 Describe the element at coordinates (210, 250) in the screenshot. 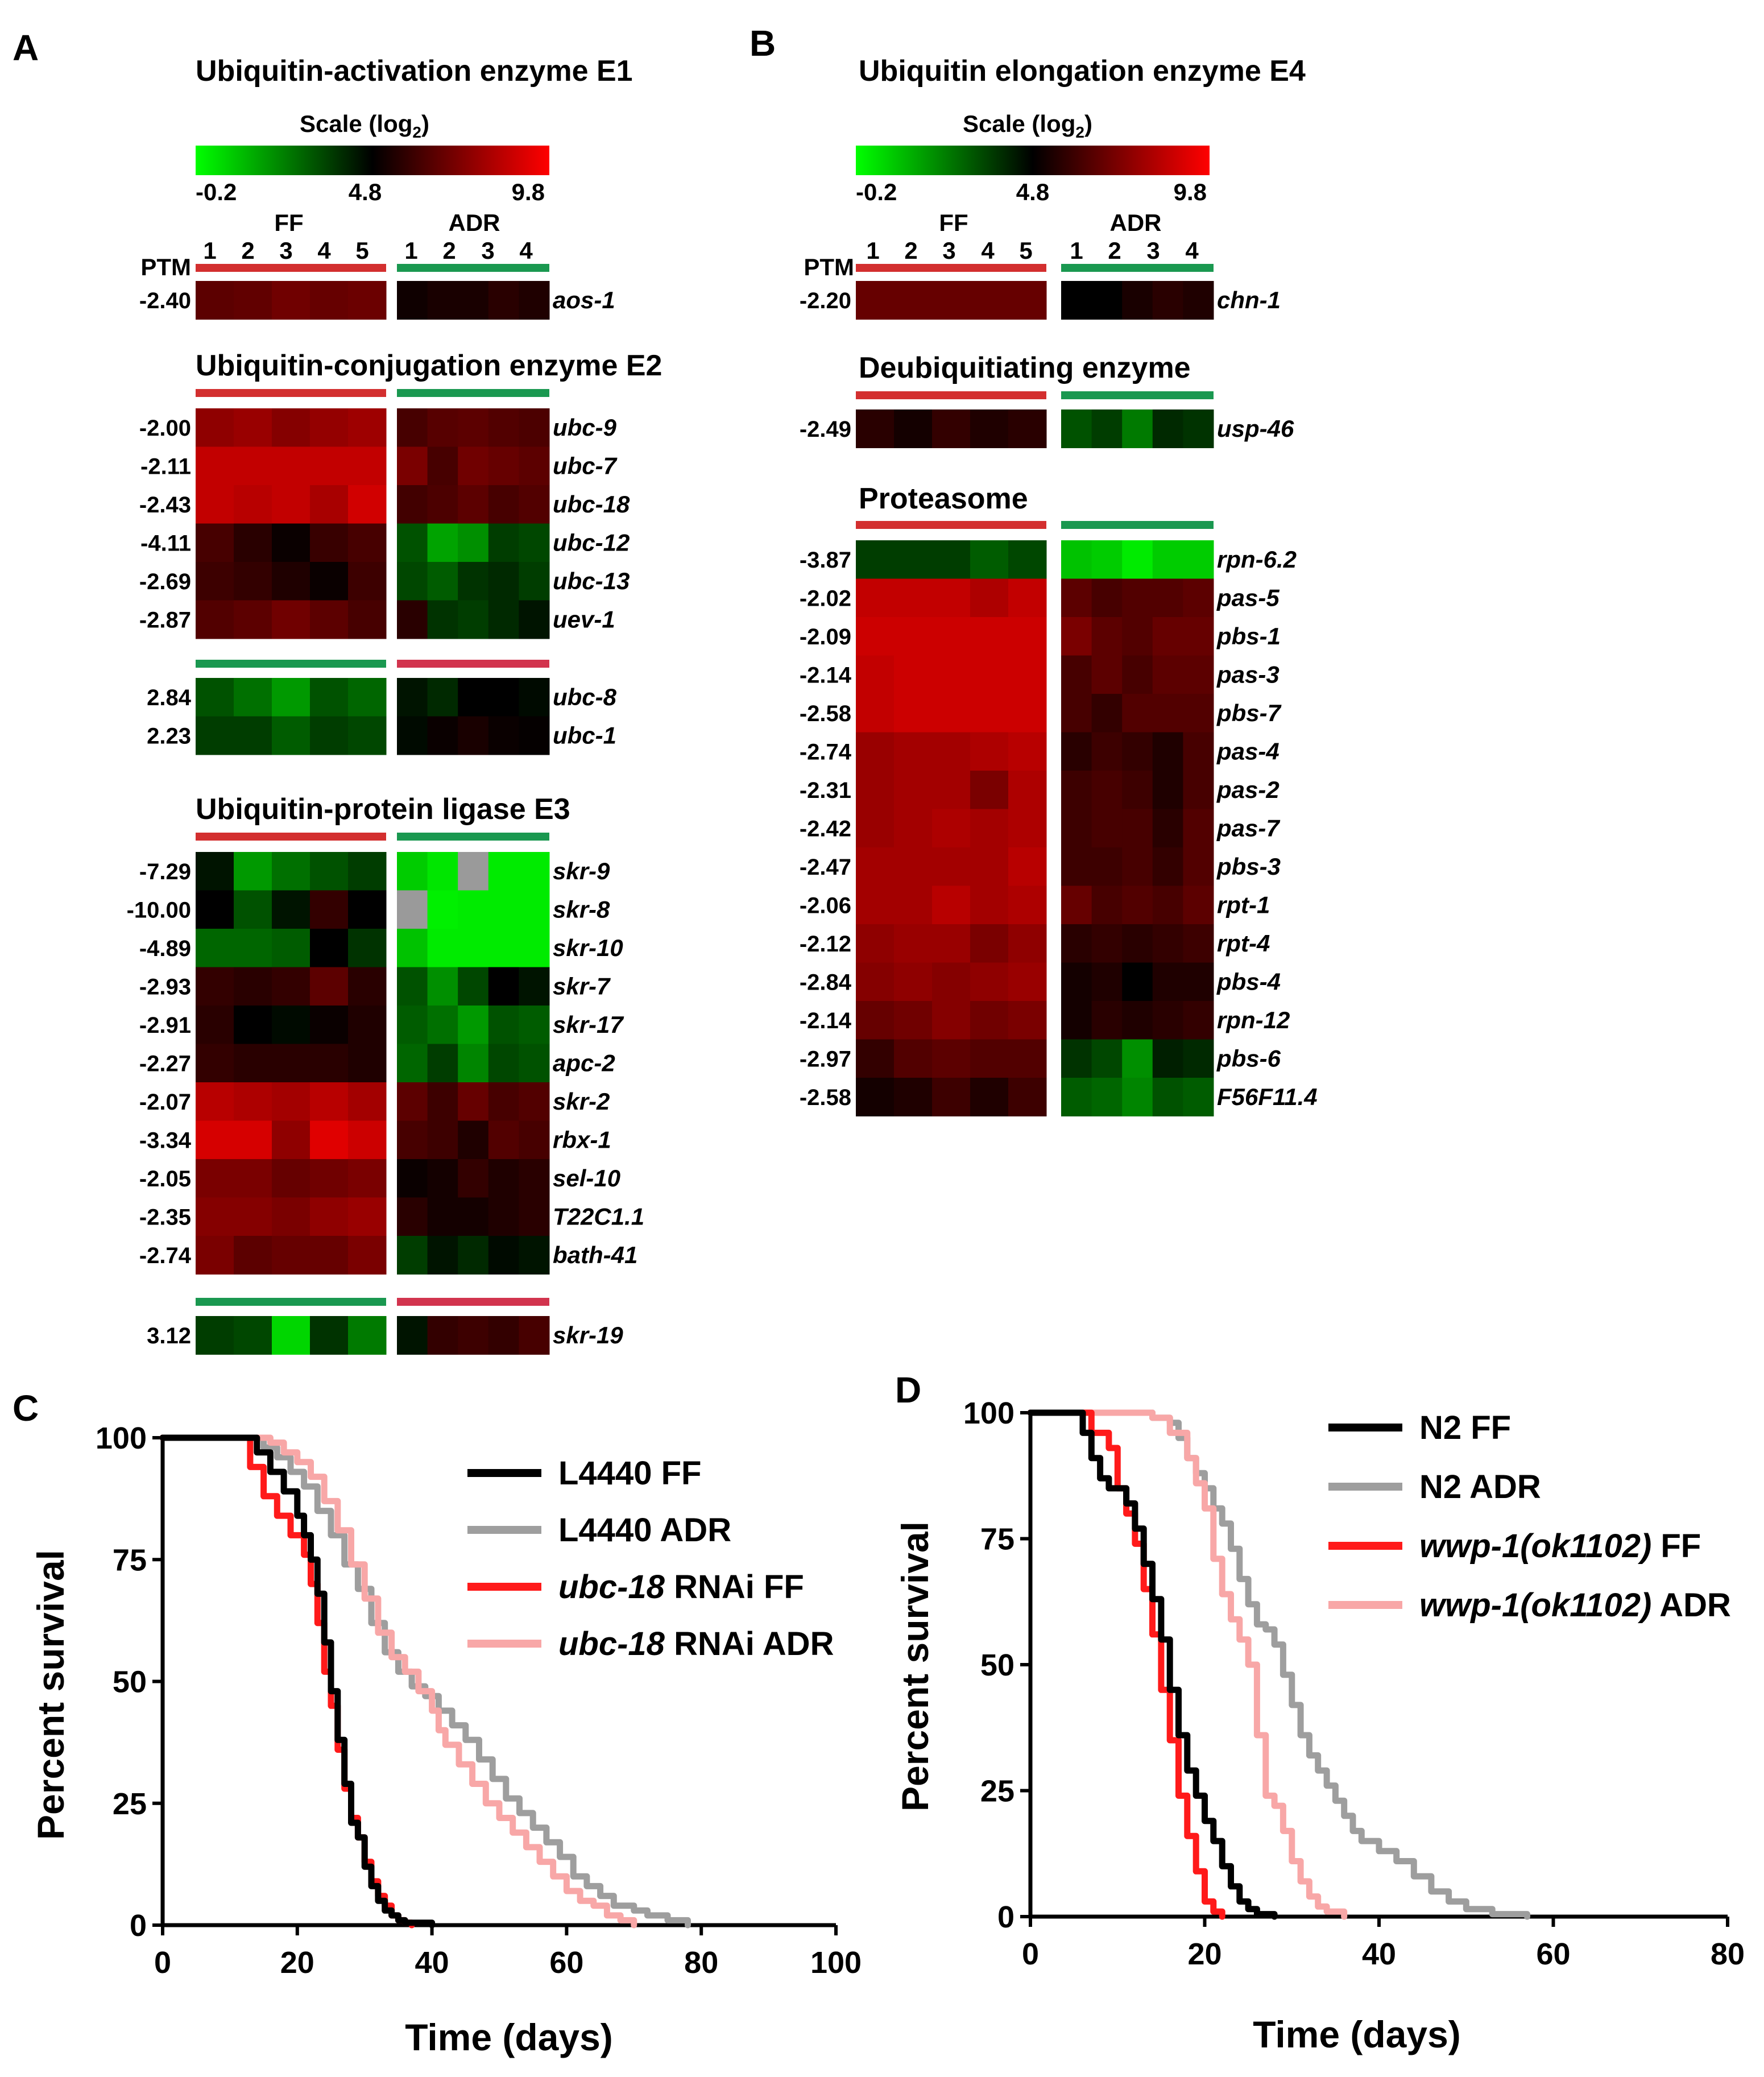

I see `col-ff-1: 1` at that location.